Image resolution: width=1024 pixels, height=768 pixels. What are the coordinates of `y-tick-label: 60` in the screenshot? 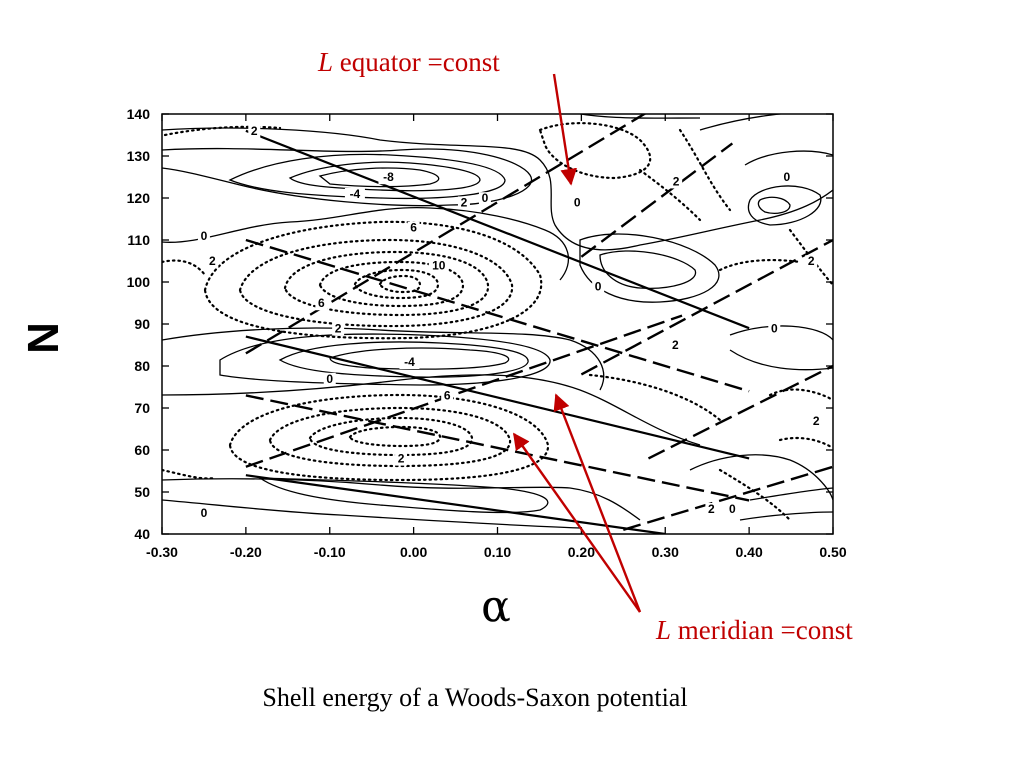 It's located at (142, 450).